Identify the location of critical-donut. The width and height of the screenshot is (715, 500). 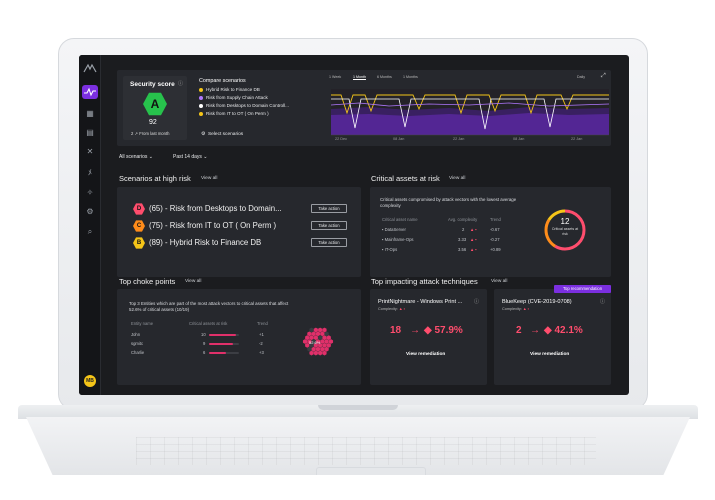
(565, 230).